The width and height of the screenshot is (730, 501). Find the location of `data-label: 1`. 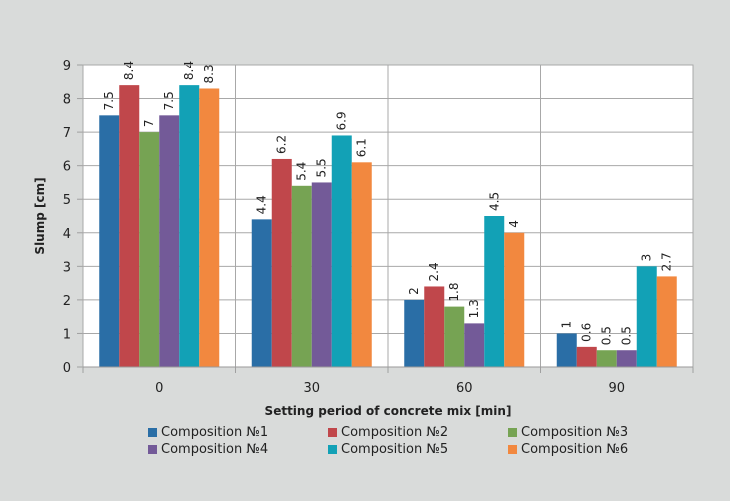

data-label: 1 is located at coordinates (567, 325).